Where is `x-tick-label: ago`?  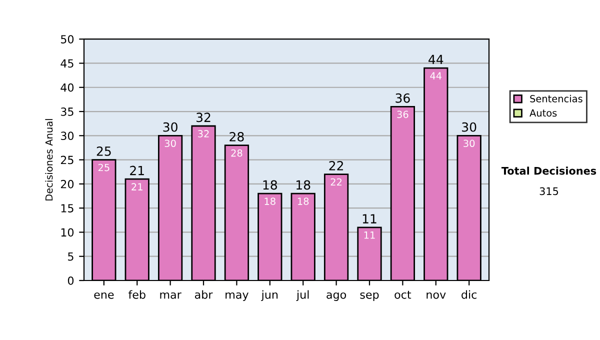 x-tick-label: ago is located at coordinates (336, 296).